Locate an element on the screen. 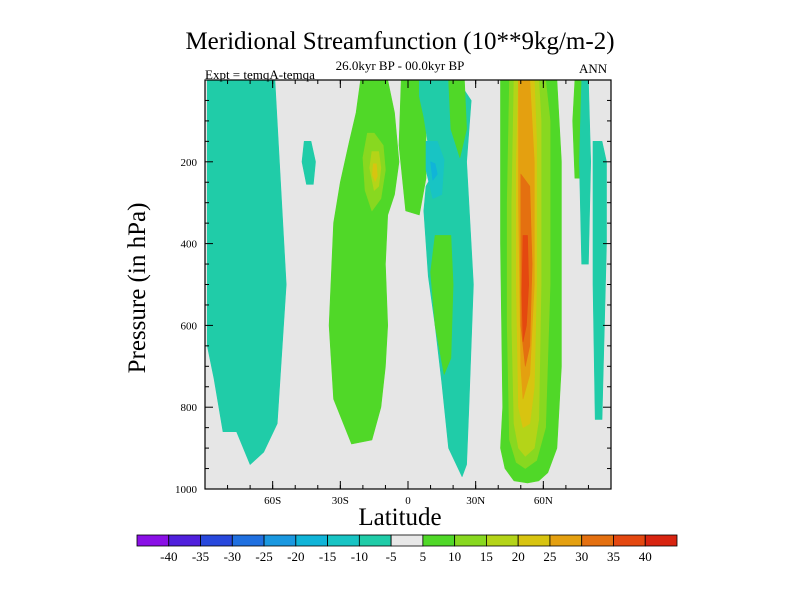  colorbar-label: -30 is located at coordinates (232, 556).